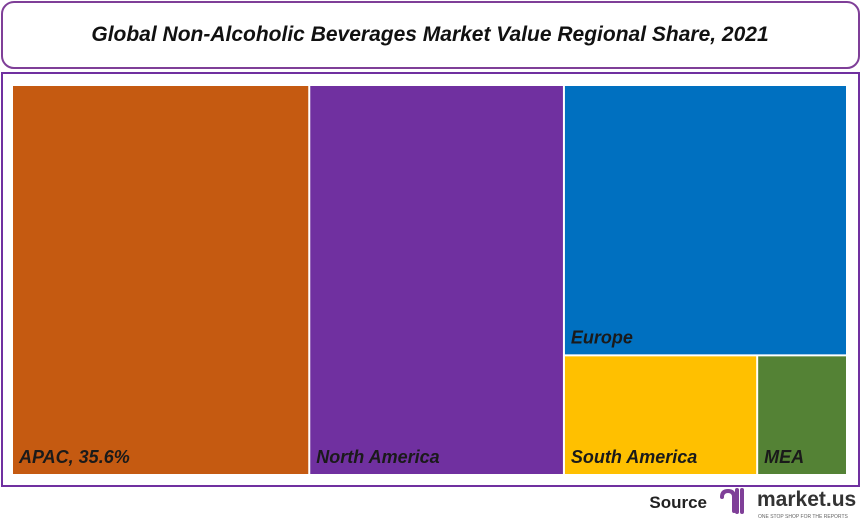  What do you see at coordinates (678, 502) in the screenshot?
I see `source-label: Source` at bounding box center [678, 502].